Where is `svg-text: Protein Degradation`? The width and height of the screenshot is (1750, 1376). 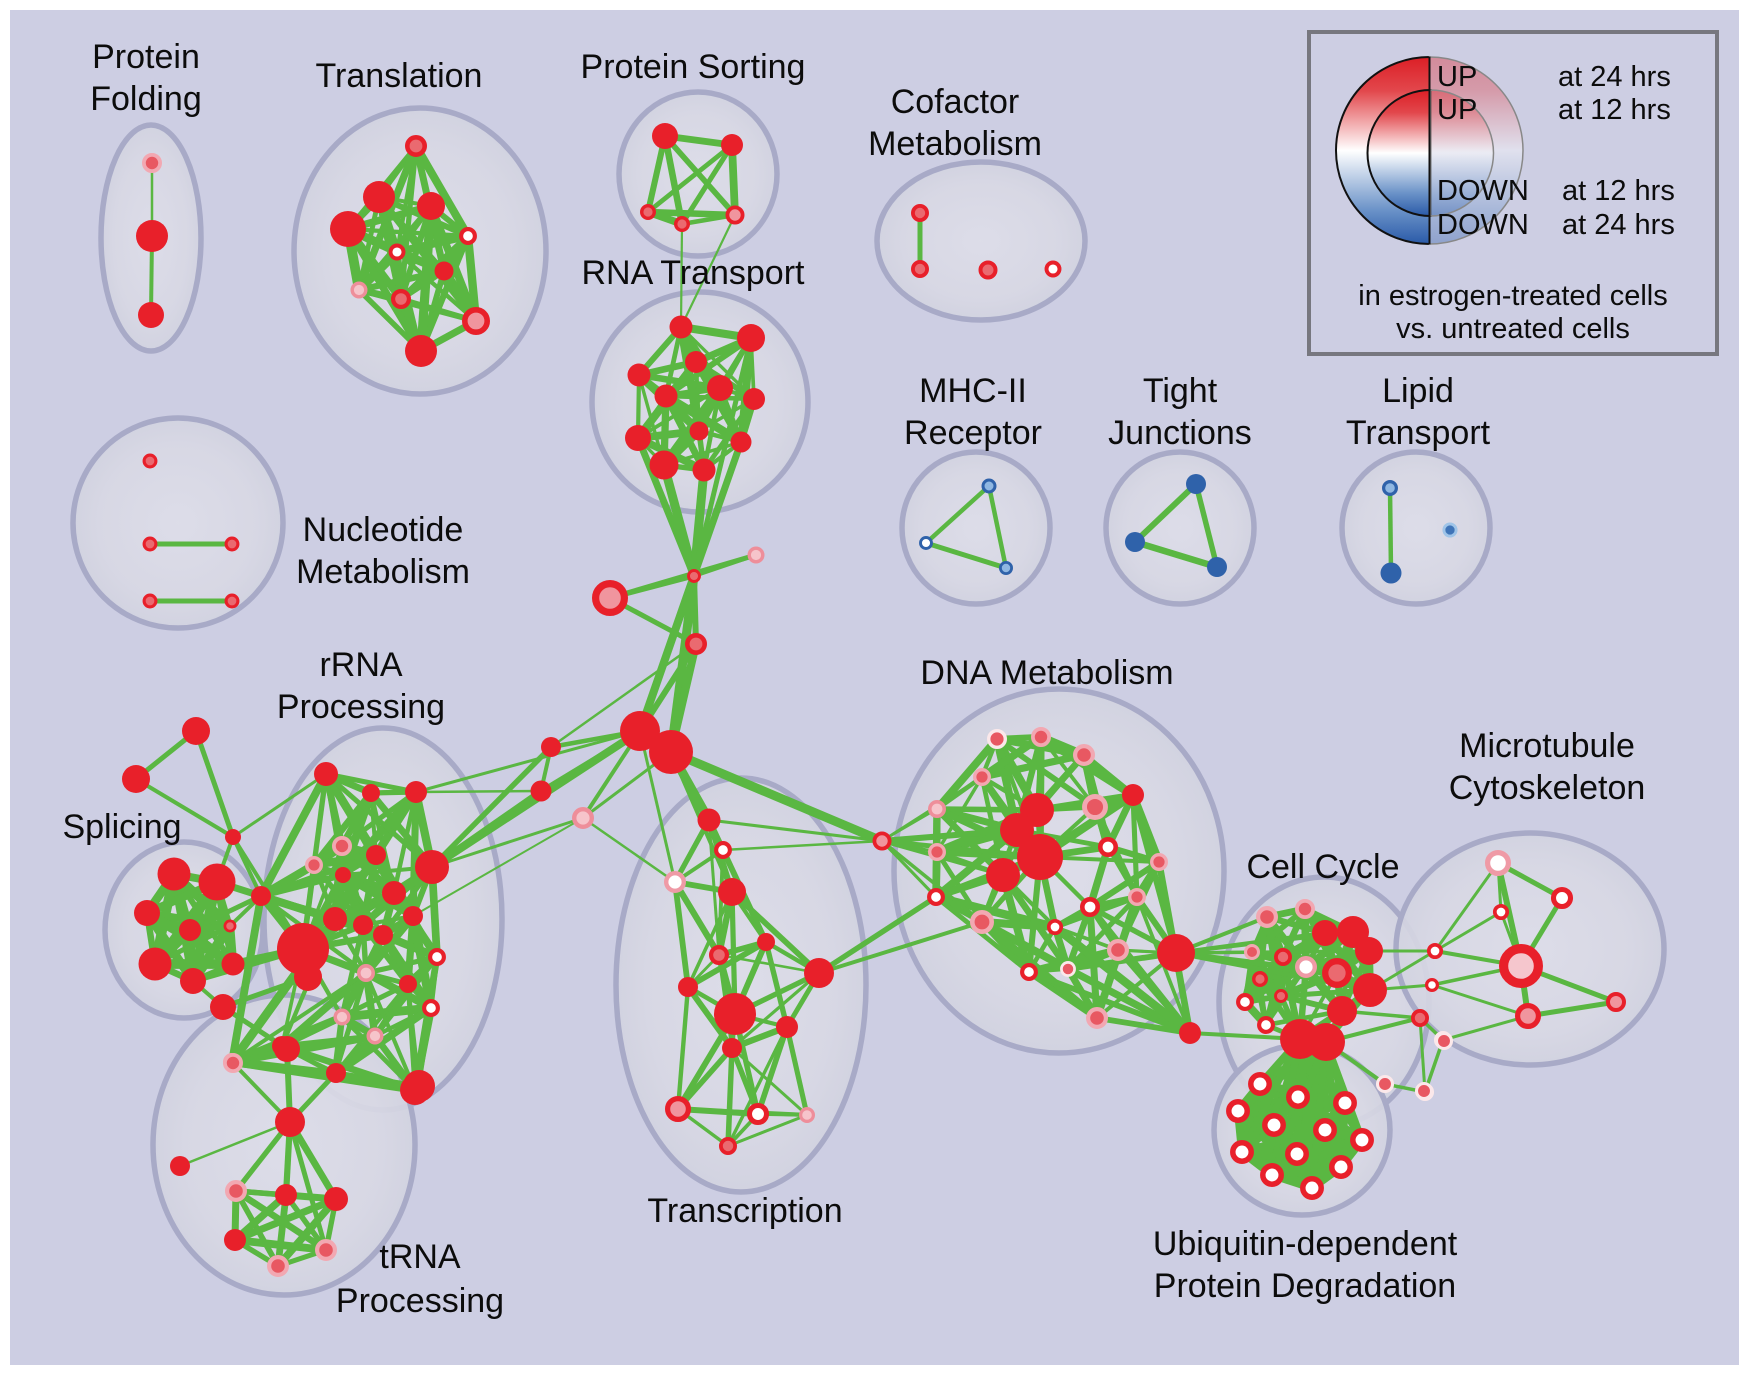 svg-text: Protein Degradation is located at coordinates (1305, 1286).